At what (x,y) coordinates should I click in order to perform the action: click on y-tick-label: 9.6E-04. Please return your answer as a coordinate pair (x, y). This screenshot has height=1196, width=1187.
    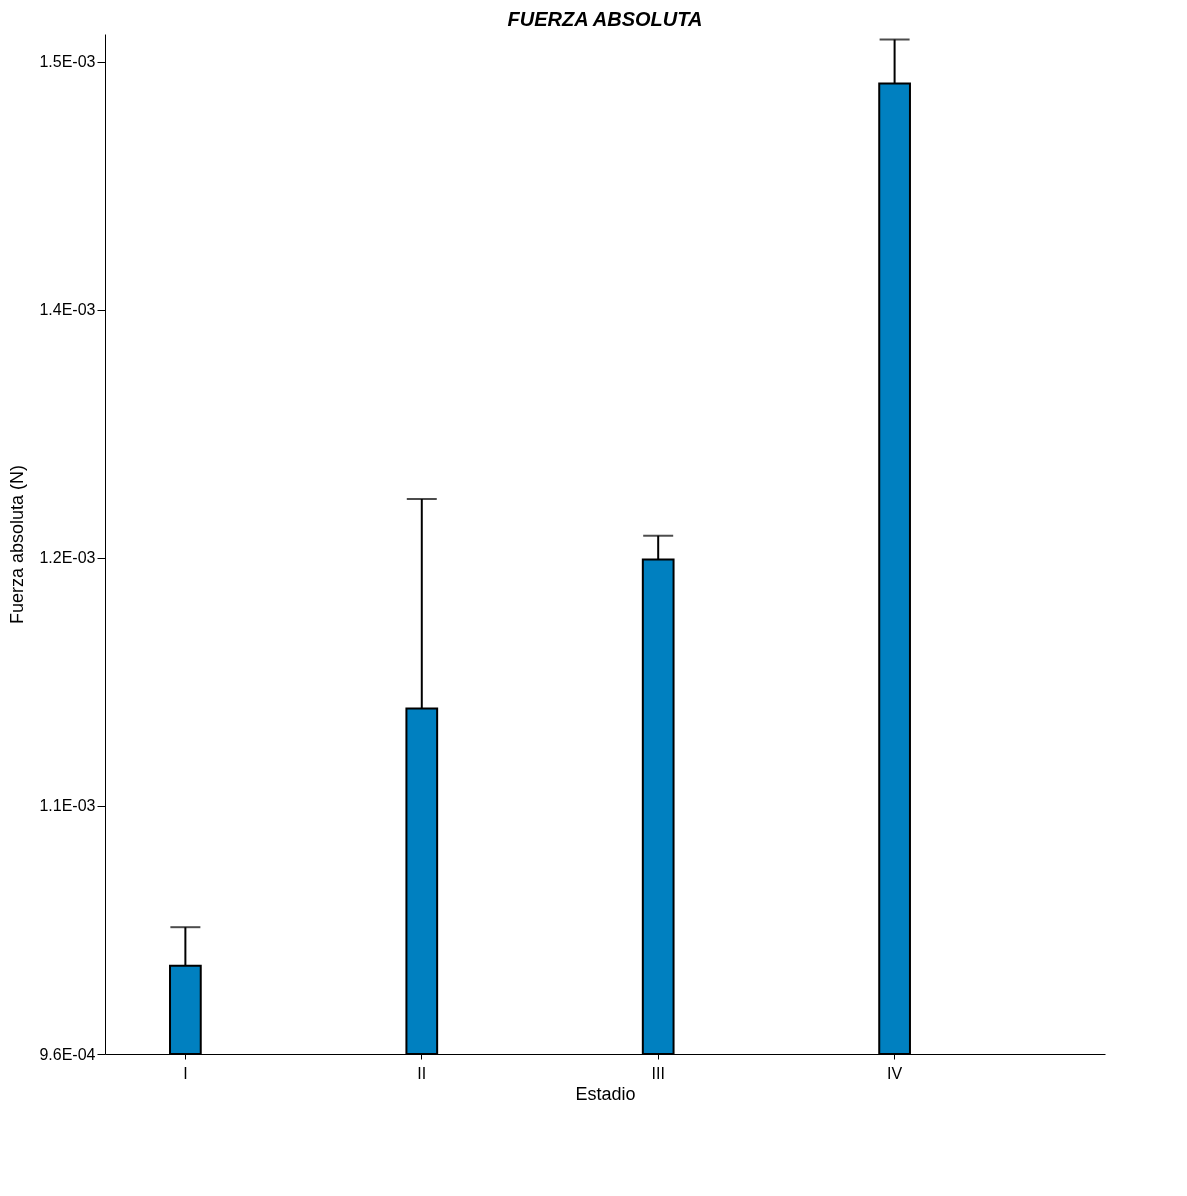
    Looking at the image, I should click on (67, 1054).